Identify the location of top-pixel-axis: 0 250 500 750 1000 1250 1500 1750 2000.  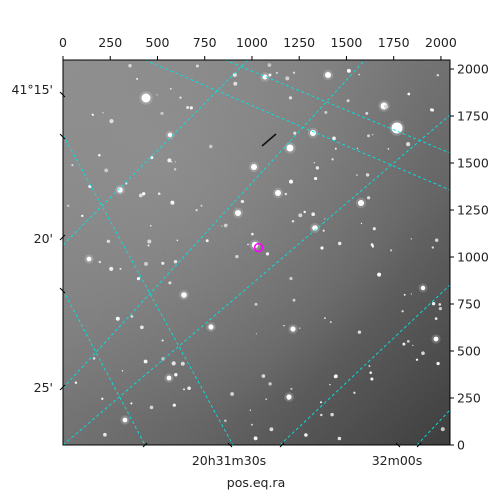
(258, 47).